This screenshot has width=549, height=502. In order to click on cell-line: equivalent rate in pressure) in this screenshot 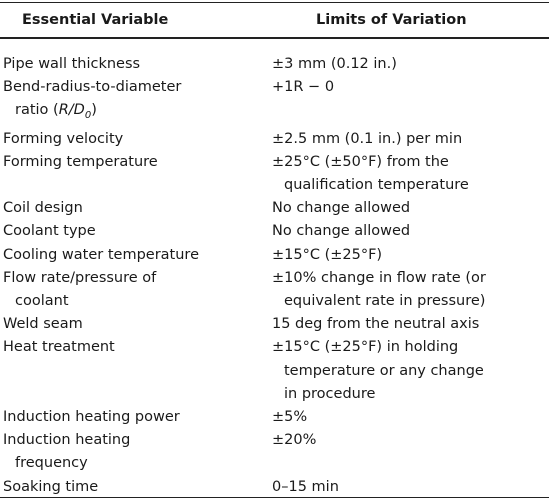, I will do `click(385, 300)`.